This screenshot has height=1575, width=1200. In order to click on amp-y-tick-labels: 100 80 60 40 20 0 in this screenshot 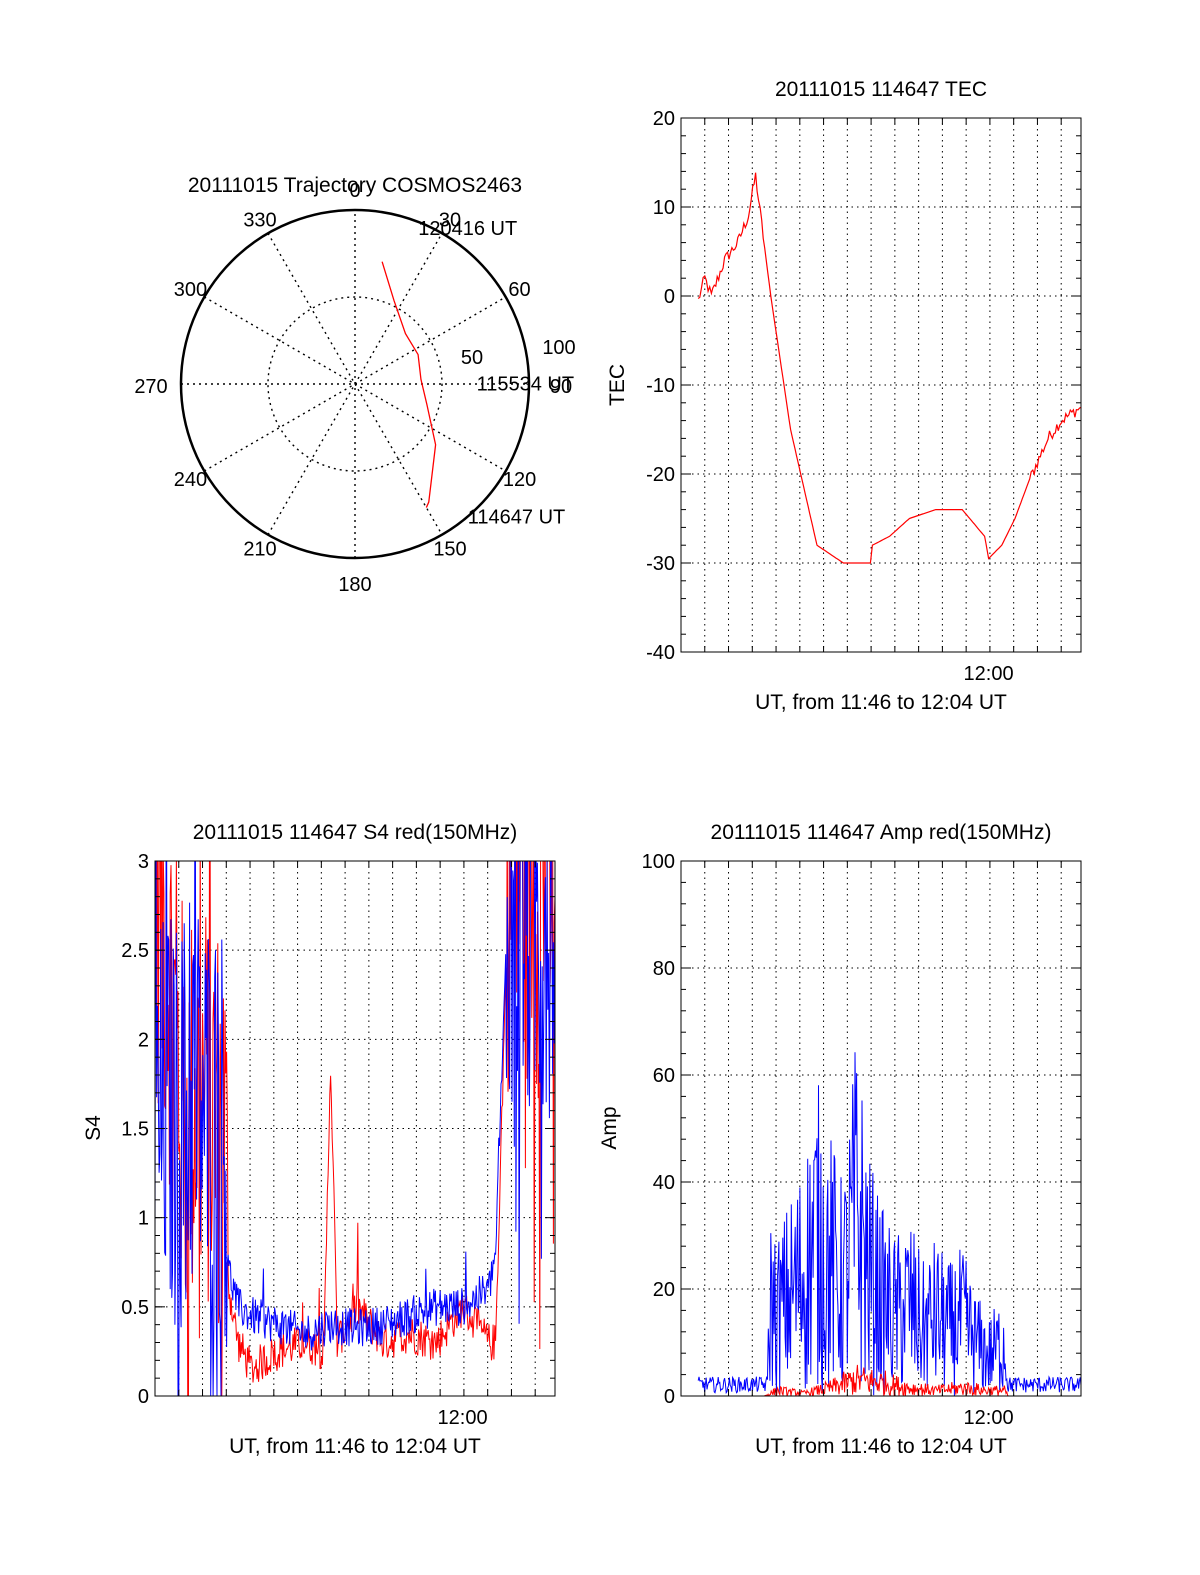, I will do `click(658, 1129)`.